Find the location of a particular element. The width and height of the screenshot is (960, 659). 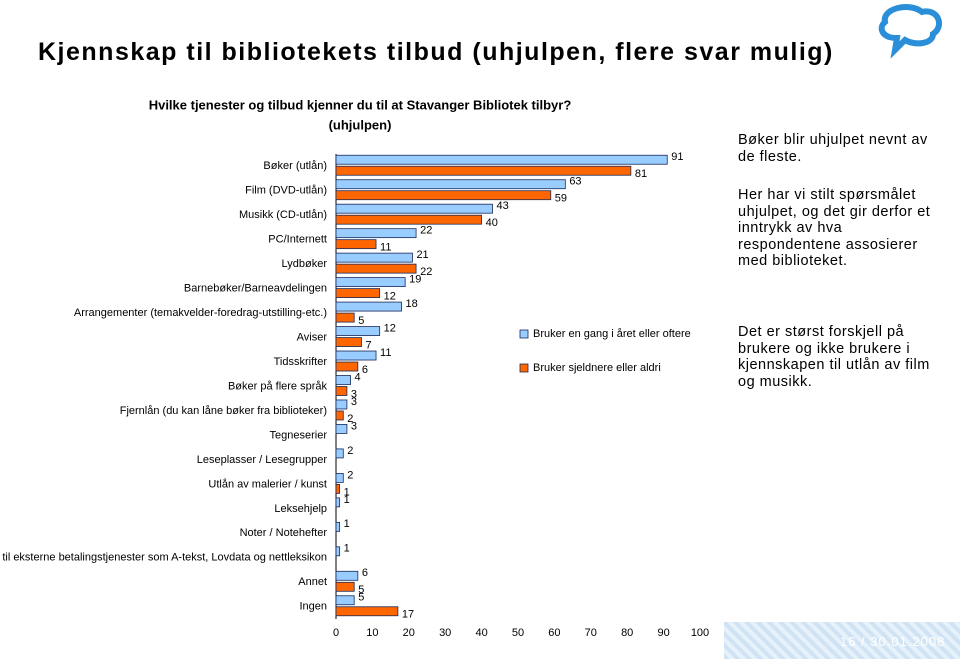

data-label: 7 is located at coordinates (368, 345).